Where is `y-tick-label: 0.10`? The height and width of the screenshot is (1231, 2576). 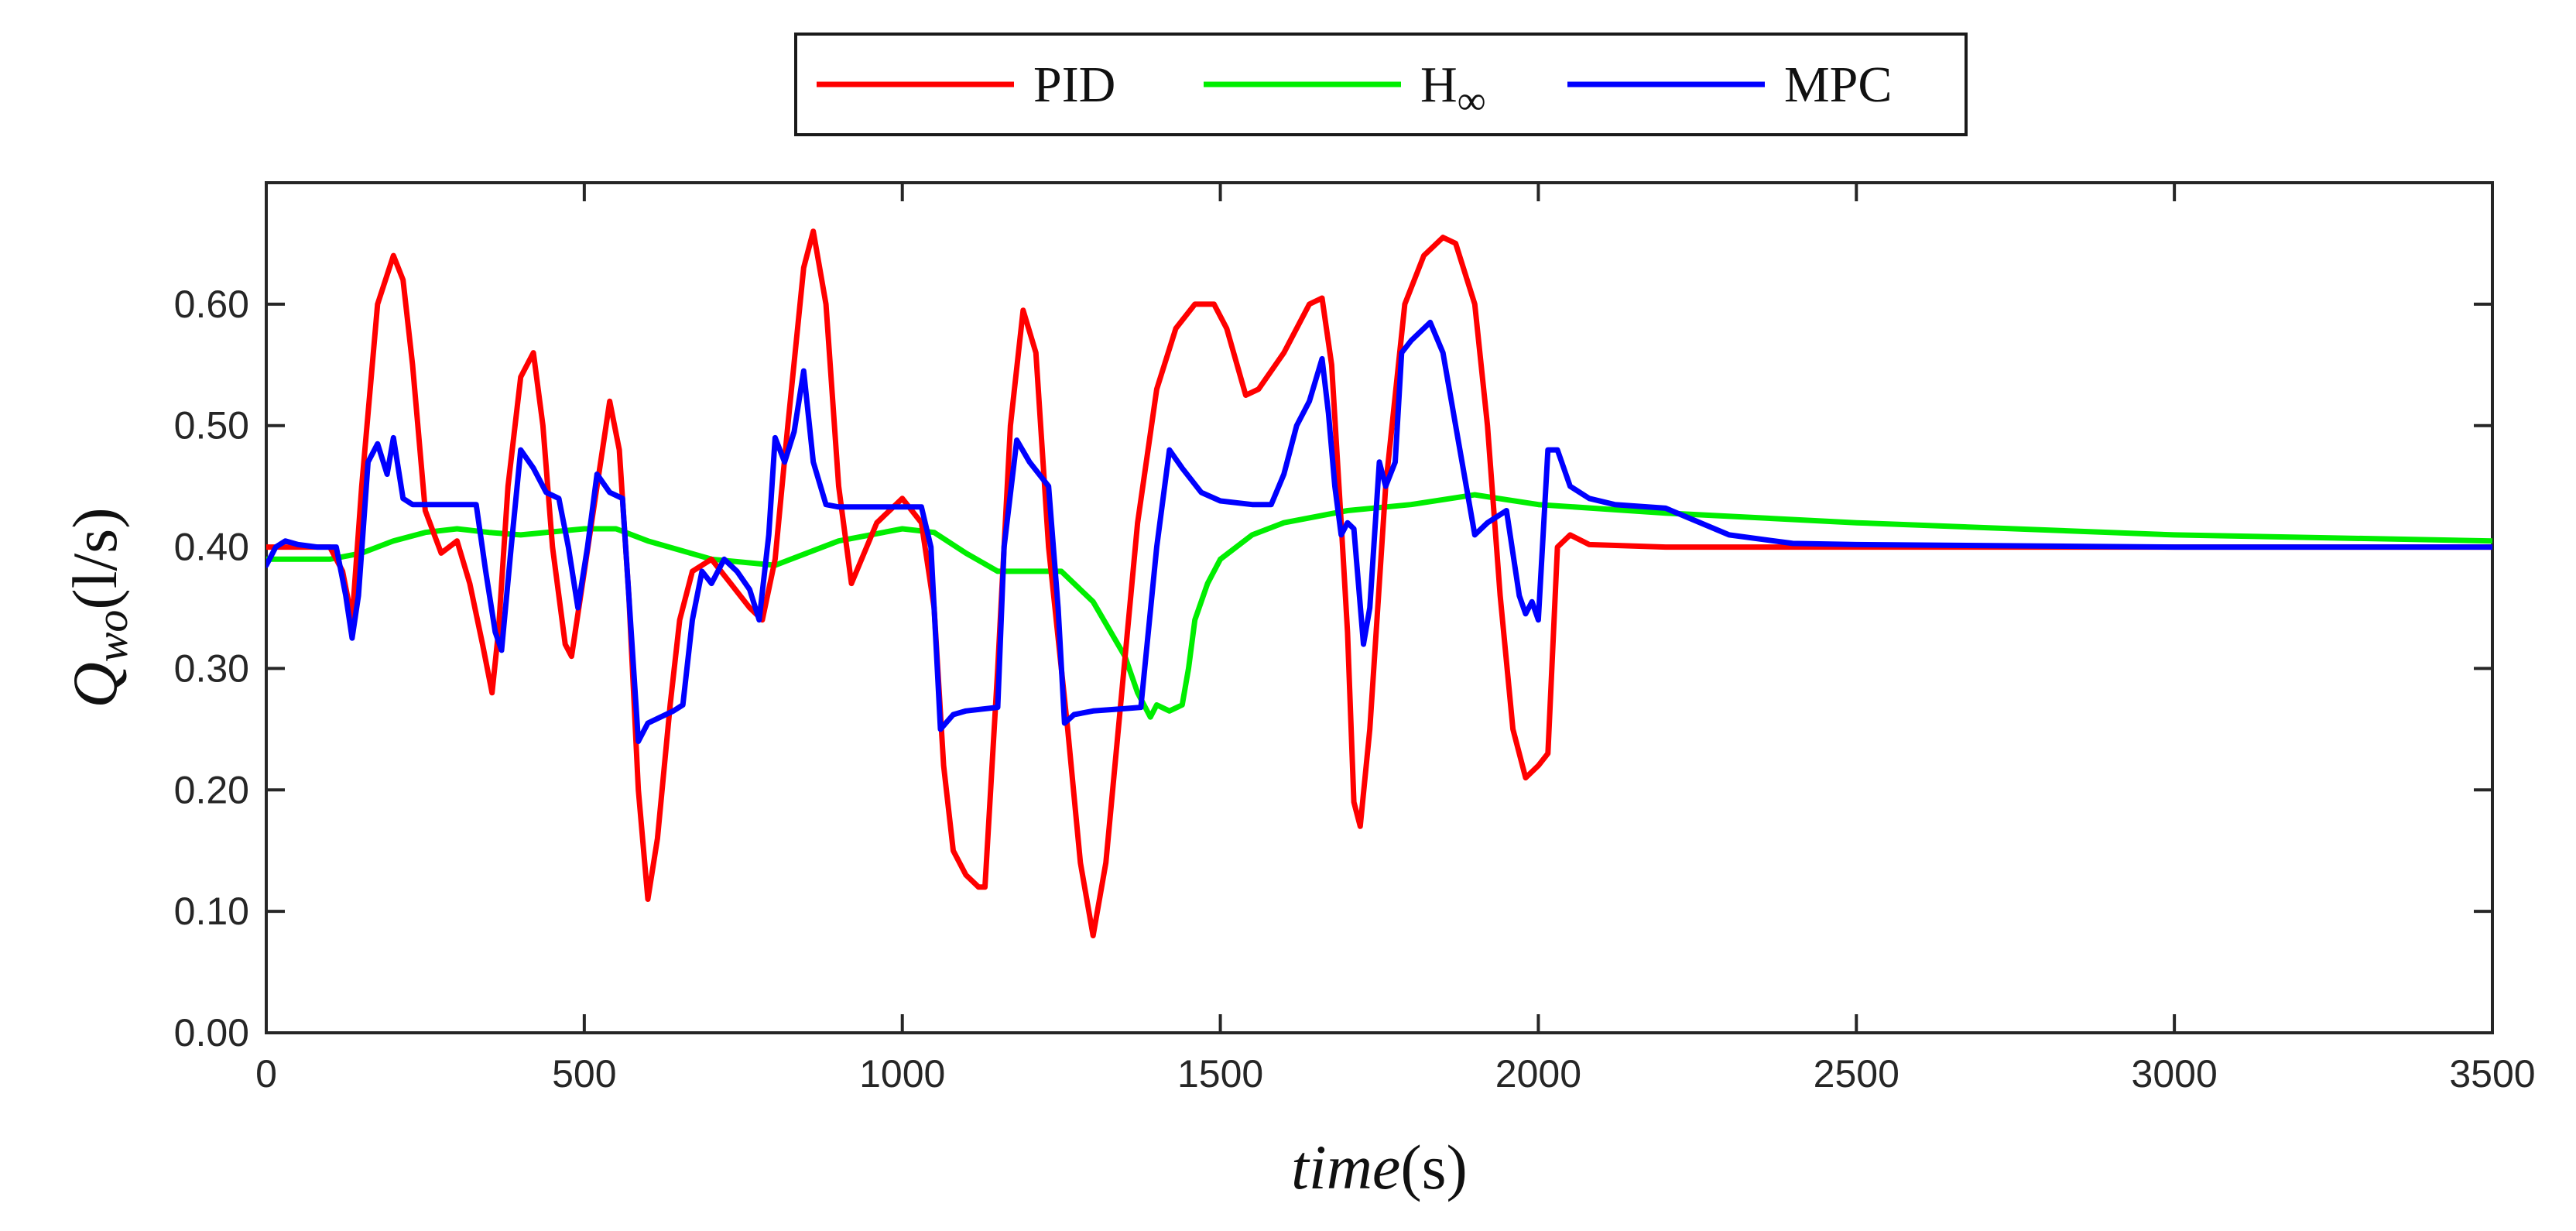 y-tick-label: 0.10 is located at coordinates (211, 911).